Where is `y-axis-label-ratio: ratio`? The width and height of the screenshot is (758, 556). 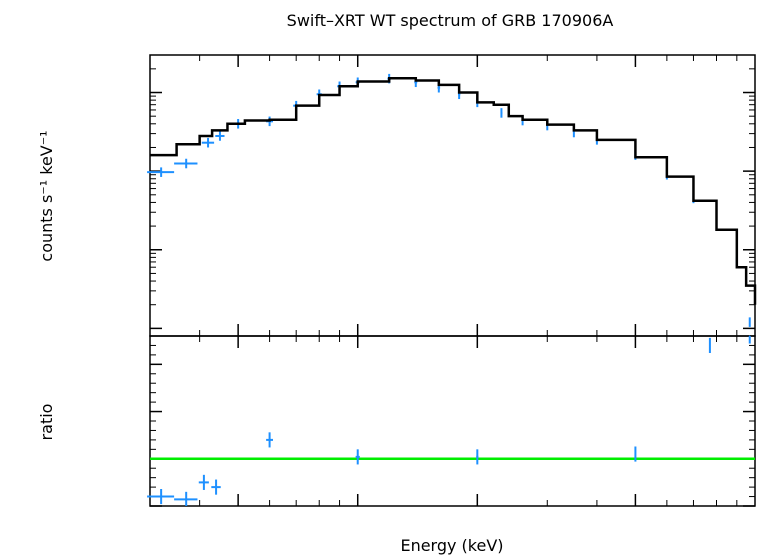 y-axis-label-ratio: ratio is located at coordinates (46, 422).